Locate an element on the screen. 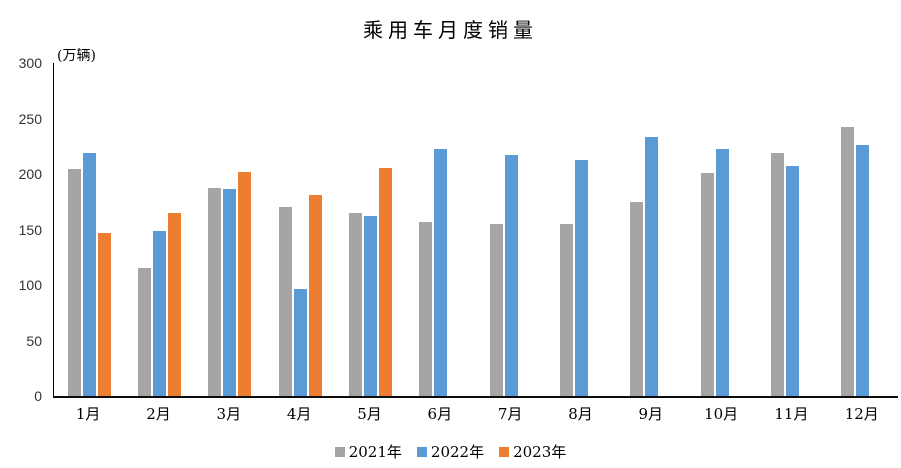  bar-slot-2021年-1月 is located at coordinates (74, 282).